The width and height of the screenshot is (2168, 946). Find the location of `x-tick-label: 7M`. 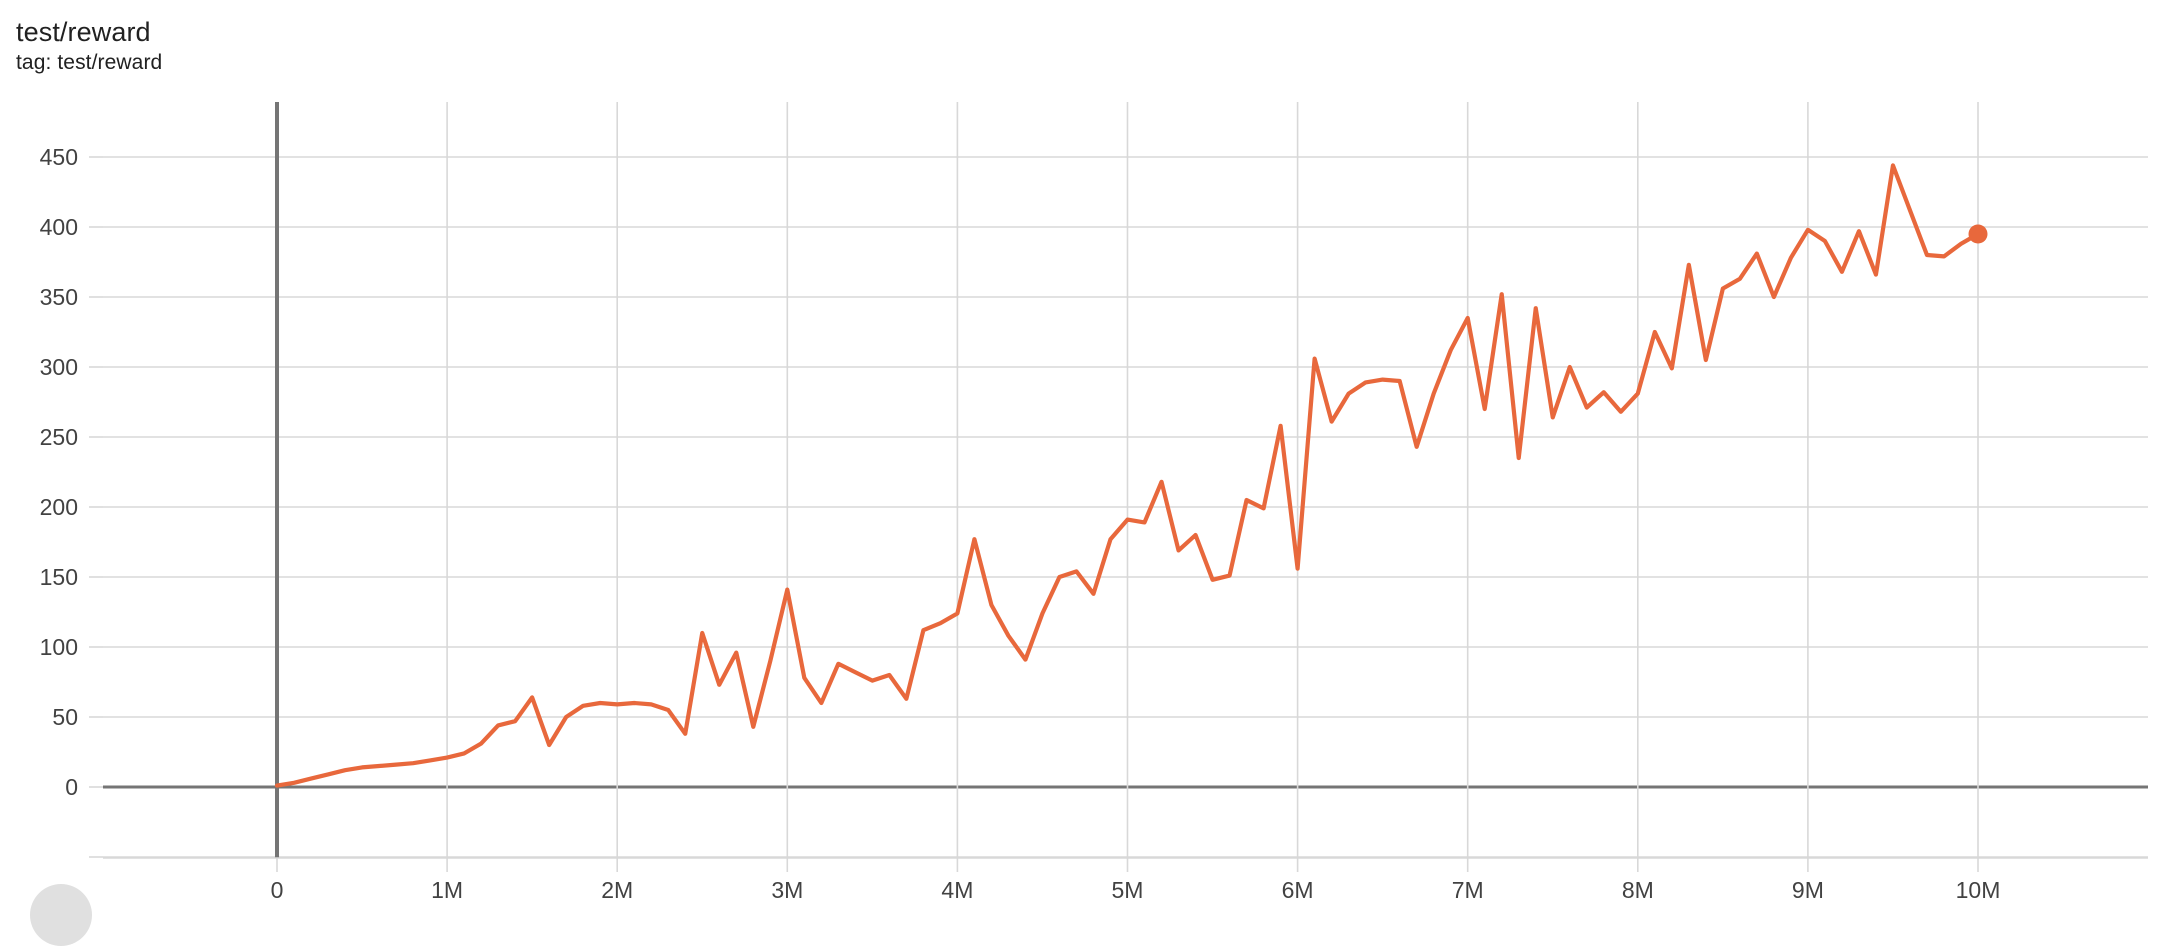

x-tick-label: 7M is located at coordinates (1468, 890).